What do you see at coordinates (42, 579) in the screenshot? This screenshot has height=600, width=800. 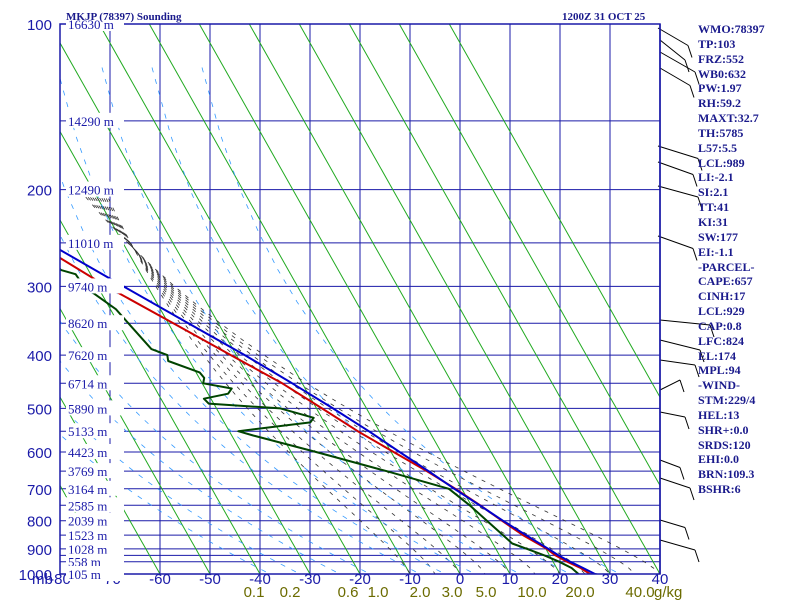 I see `pressure-unit-label: mb` at bounding box center [42, 579].